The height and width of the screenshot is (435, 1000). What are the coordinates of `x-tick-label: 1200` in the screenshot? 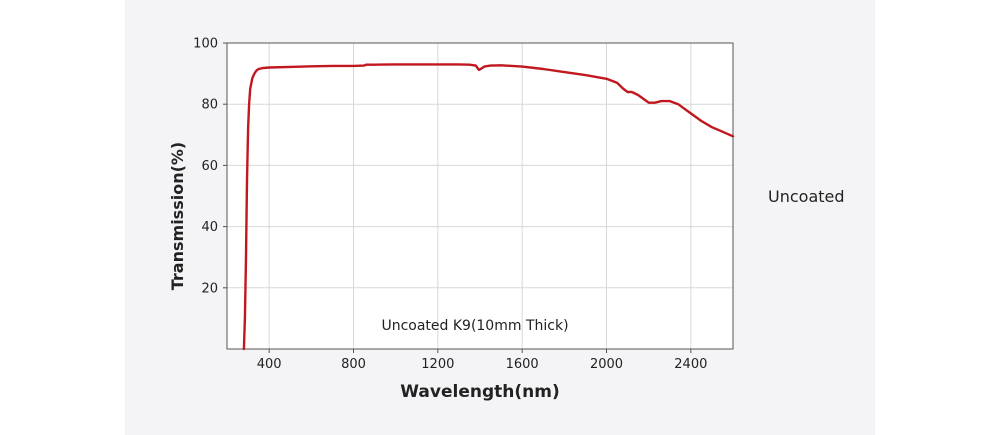 It's located at (437, 364).